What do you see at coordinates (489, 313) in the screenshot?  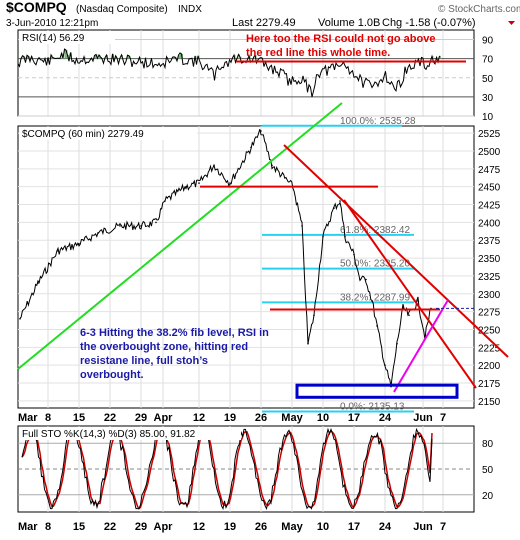 I see `price-tick-2275: 2275` at bounding box center [489, 313].